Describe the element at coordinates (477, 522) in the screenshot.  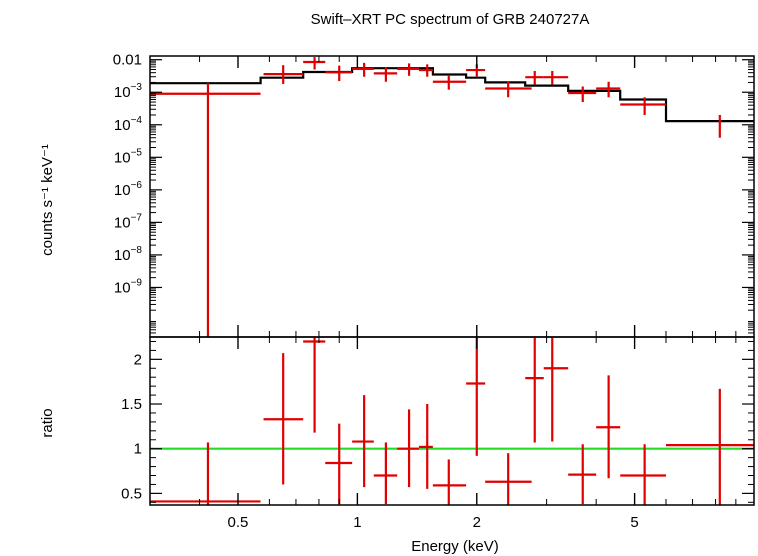
I see `x-tick-label: 2` at that location.